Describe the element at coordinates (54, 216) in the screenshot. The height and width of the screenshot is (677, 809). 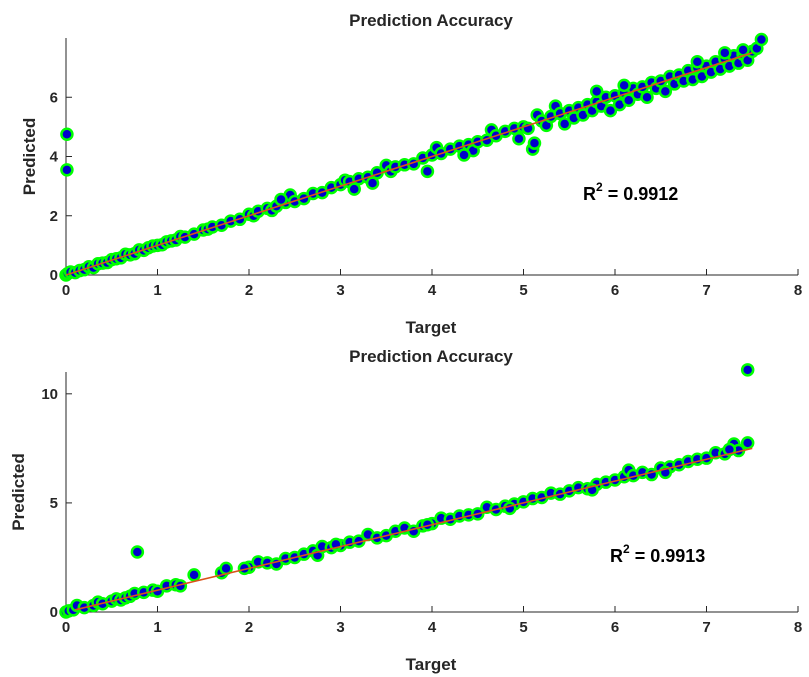
I see `y-tick-label: 2` at that location.